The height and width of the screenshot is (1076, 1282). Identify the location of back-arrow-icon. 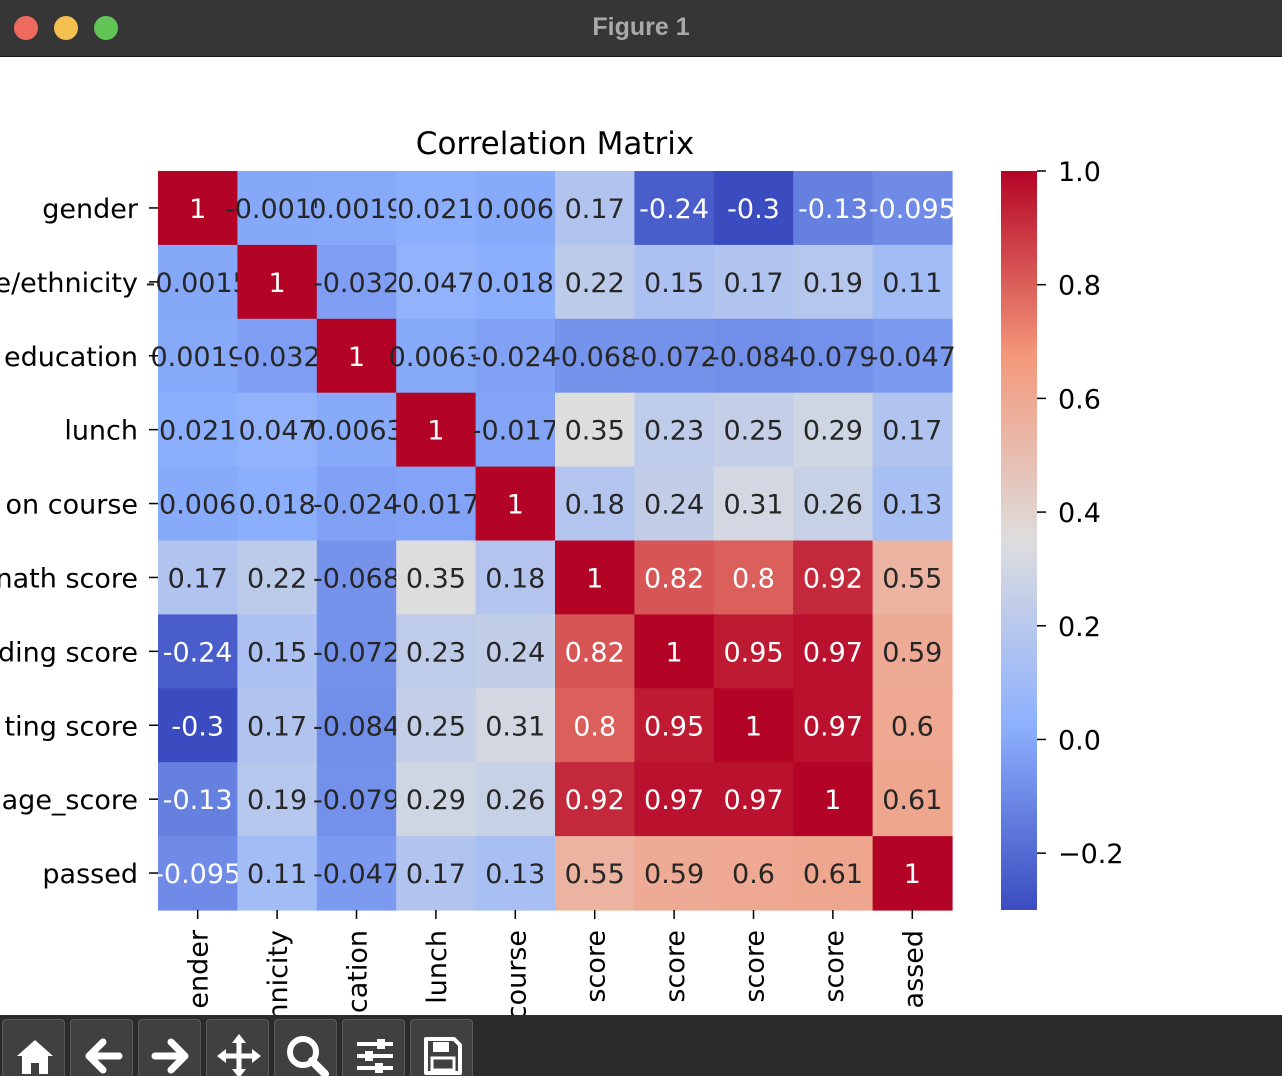
(104, 1056).